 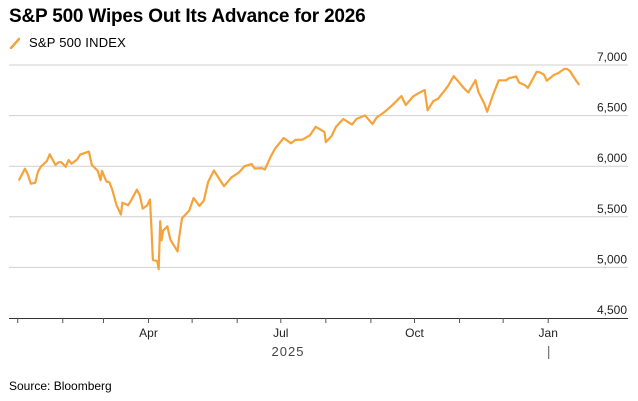 What do you see at coordinates (612, 209) in the screenshot?
I see `y-tick-label: 5,500` at bounding box center [612, 209].